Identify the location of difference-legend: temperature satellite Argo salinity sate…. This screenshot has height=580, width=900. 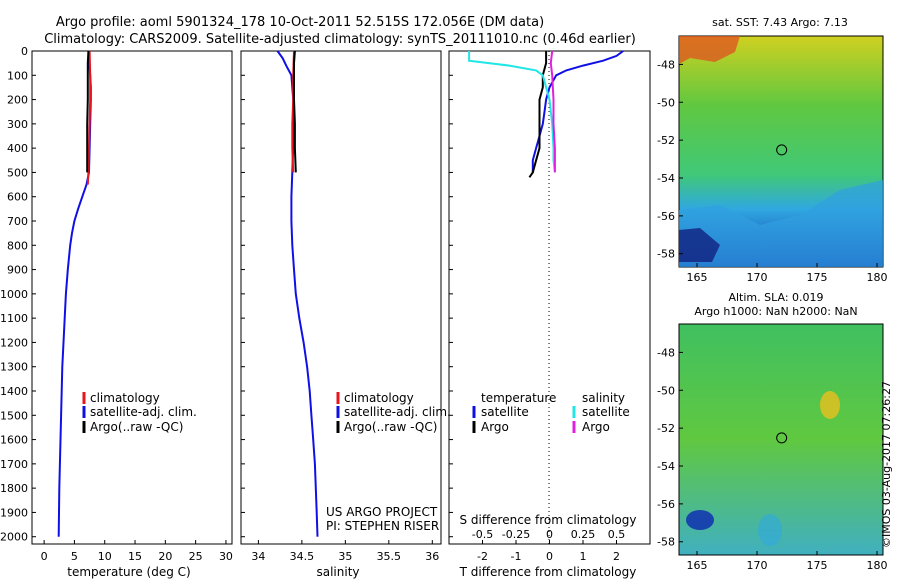
(551, 412).